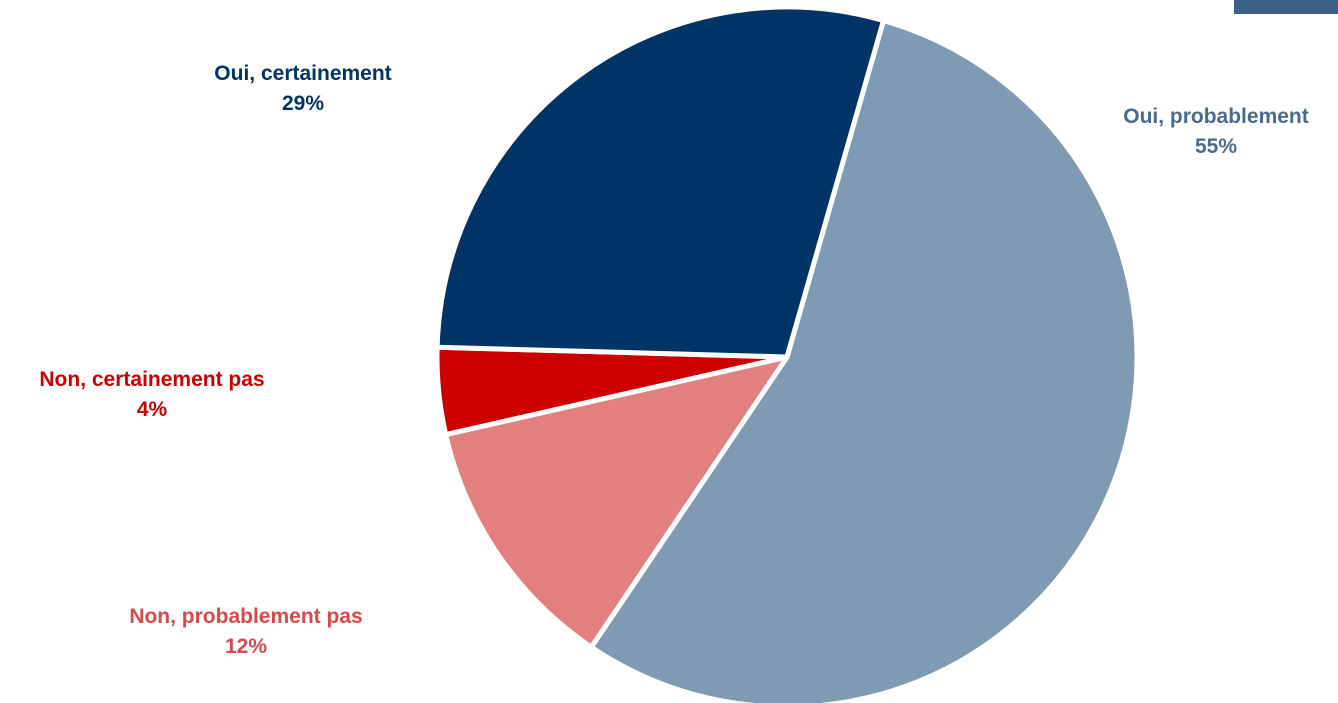 The width and height of the screenshot is (1338, 703). What do you see at coordinates (152, 409) in the screenshot?
I see `slice-value-label: 4%` at bounding box center [152, 409].